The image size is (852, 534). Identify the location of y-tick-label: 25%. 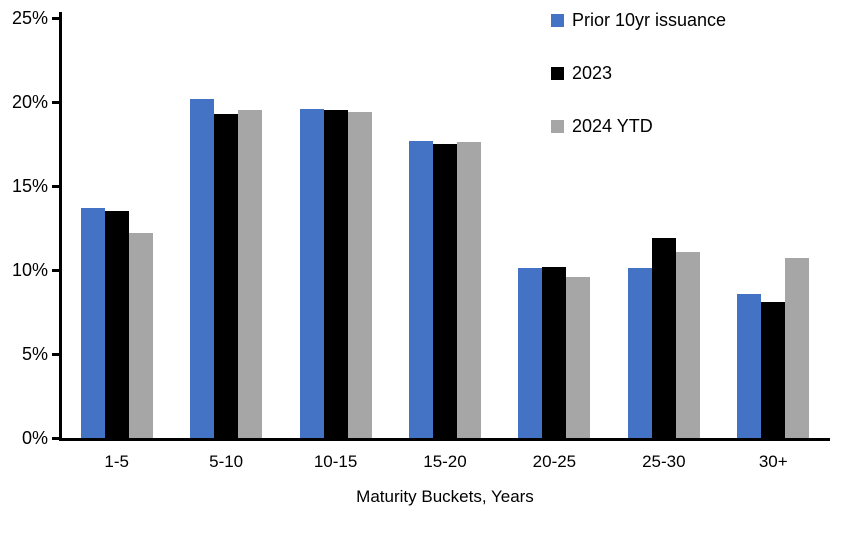
(29, 18).